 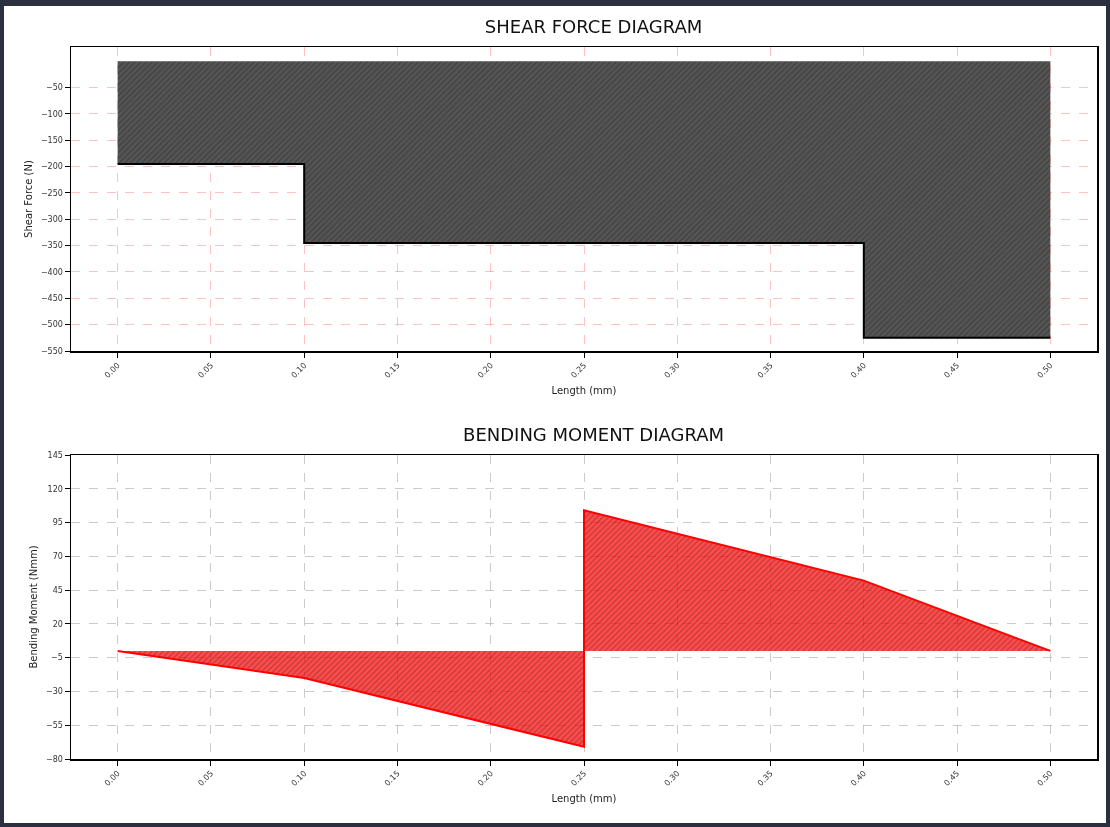 What do you see at coordinates (51, 167) in the screenshot?
I see `y-tick-label: −200` at bounding box center [51, 167].